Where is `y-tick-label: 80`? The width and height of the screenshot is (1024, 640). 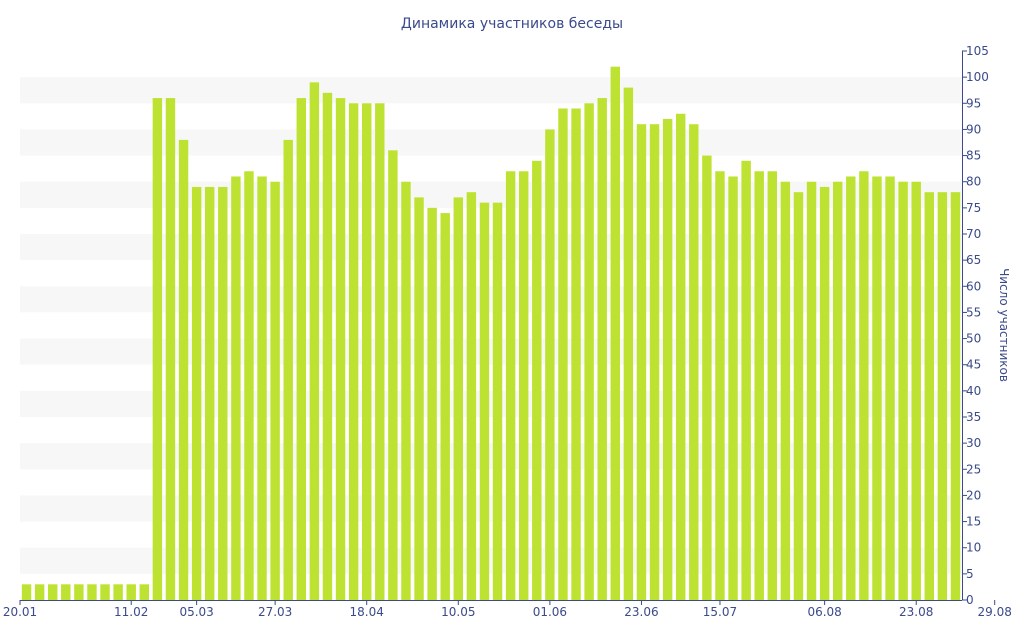 y-tick-label: 80 is located at coordinates (973, 182).